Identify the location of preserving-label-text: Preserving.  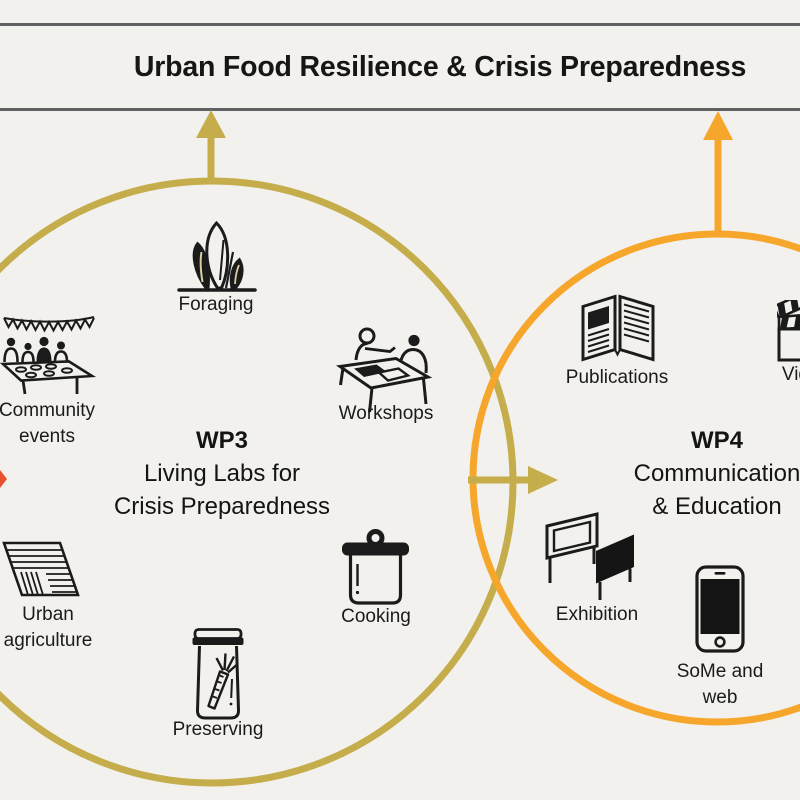
(218, 729).